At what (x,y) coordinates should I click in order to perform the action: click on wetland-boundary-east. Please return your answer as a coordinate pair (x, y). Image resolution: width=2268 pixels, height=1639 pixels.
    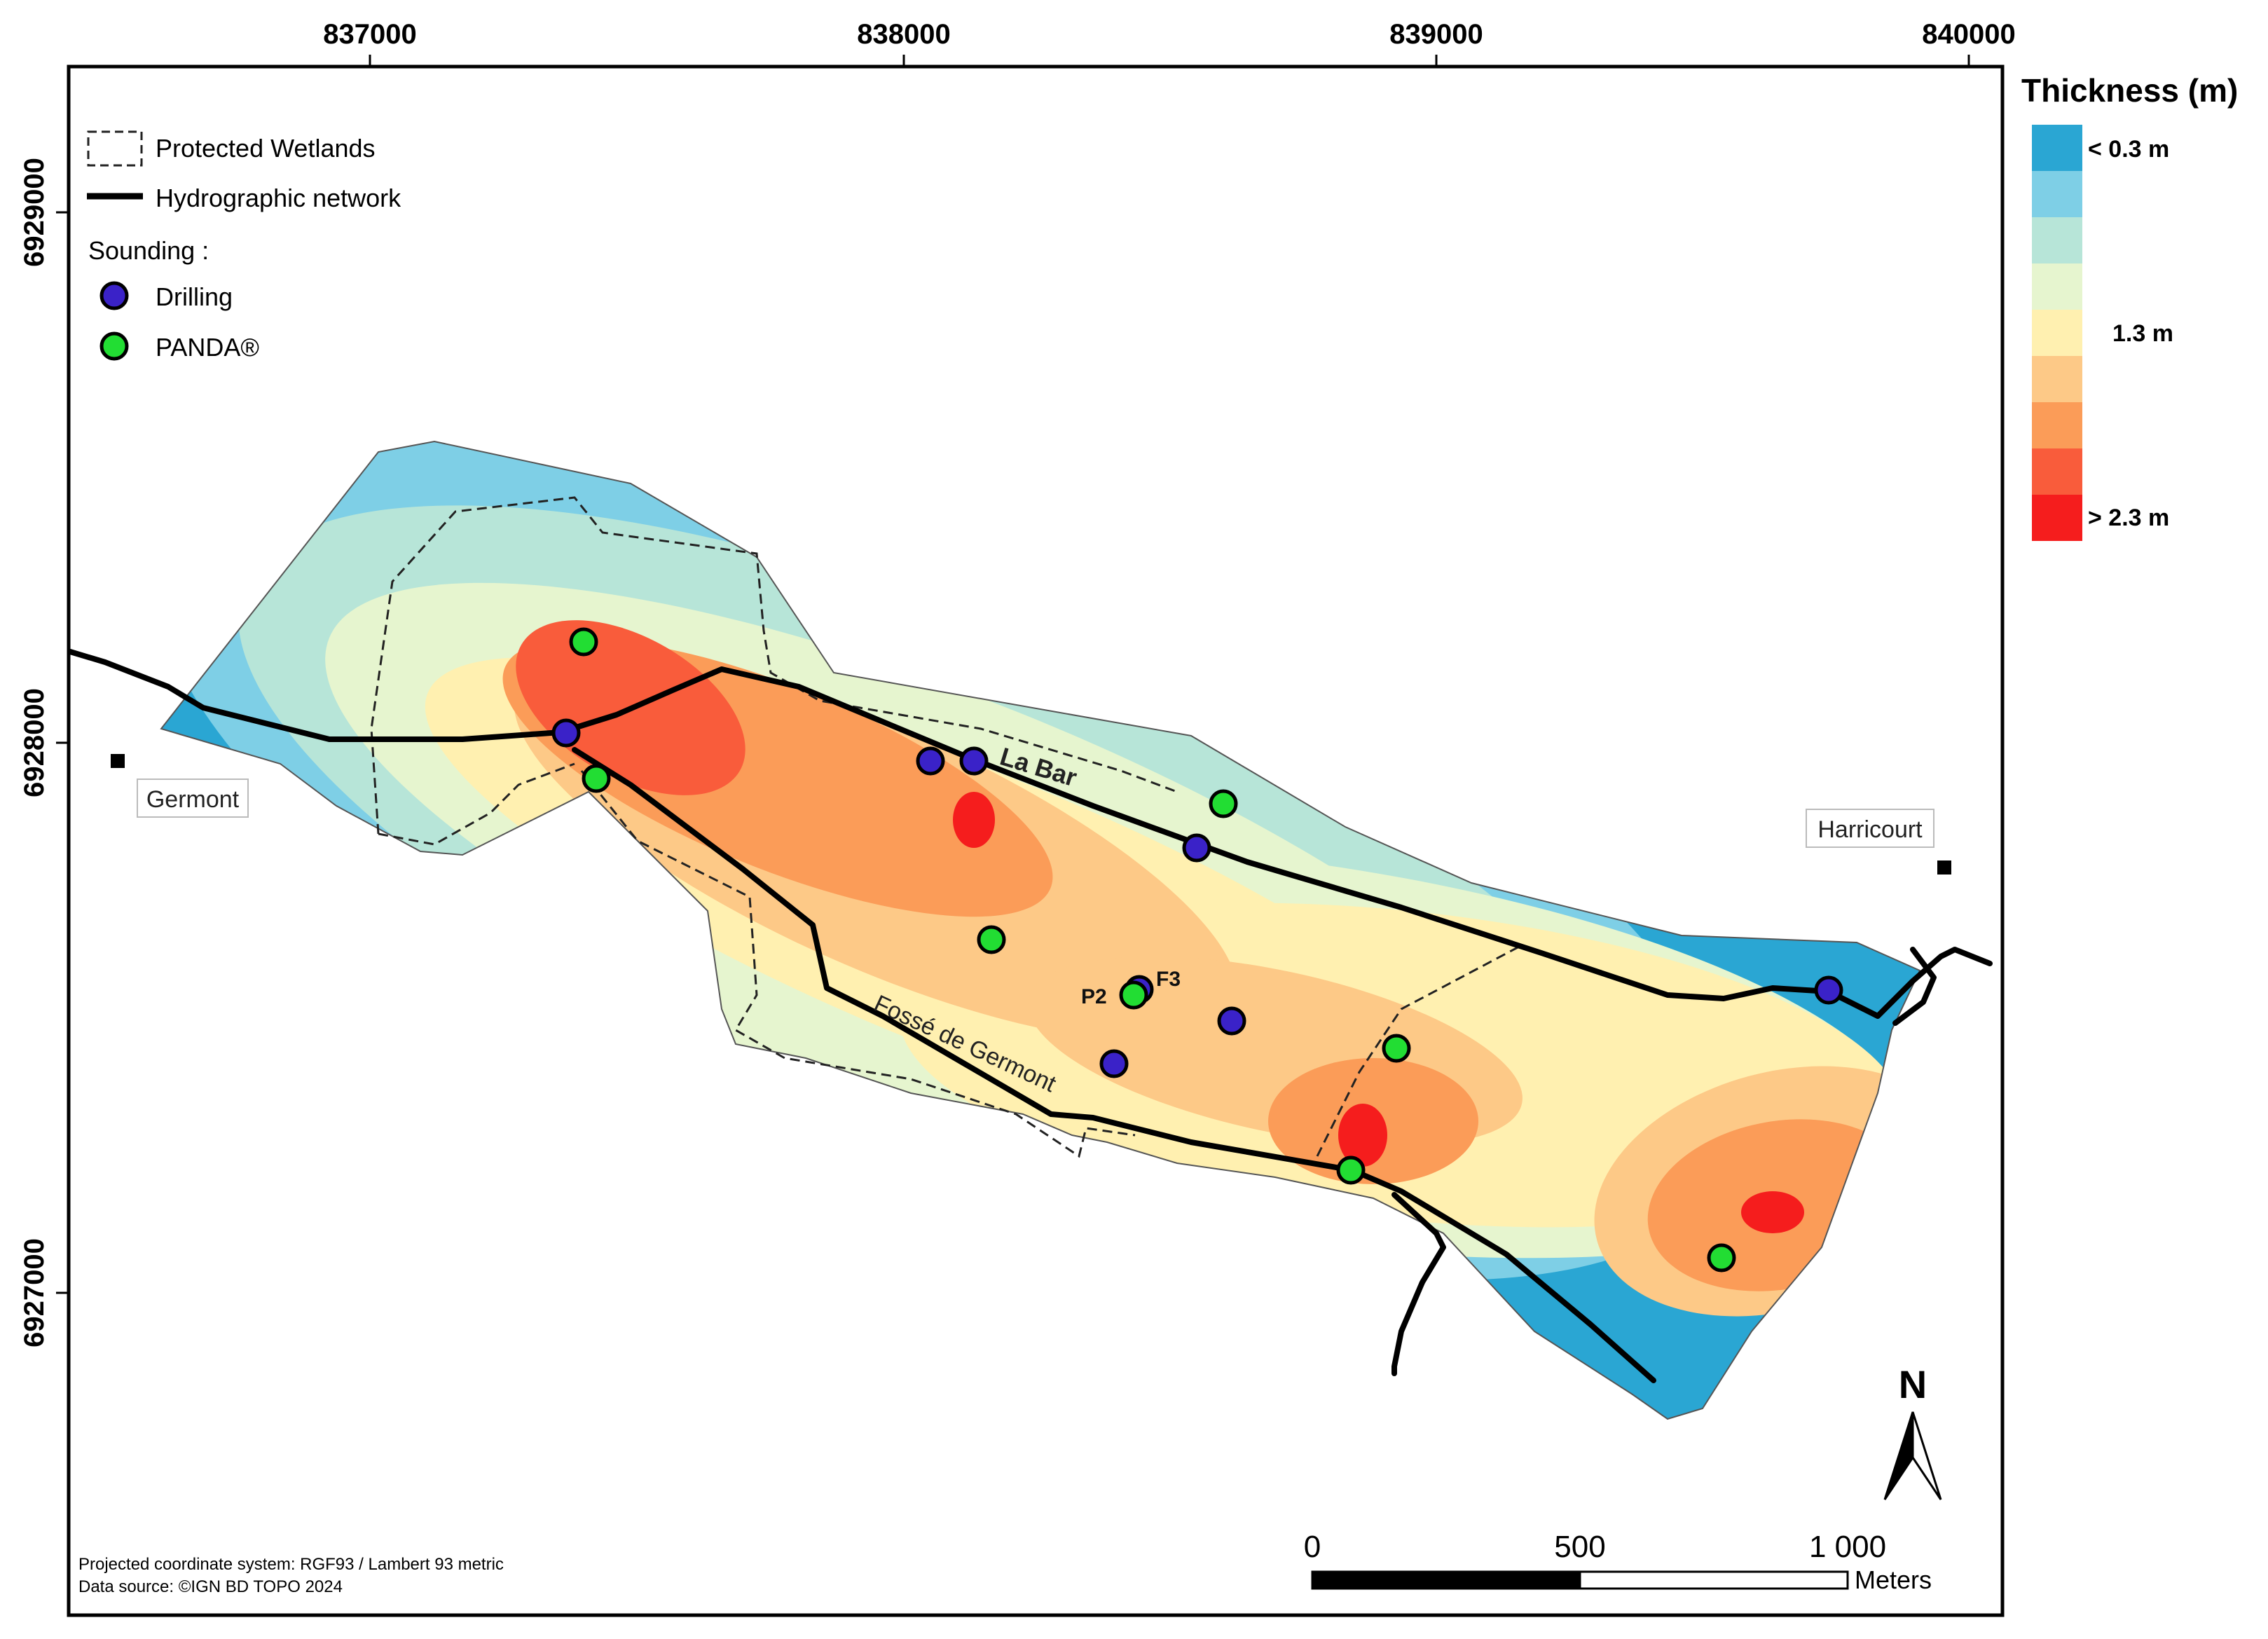
    Looking at the image, I should click on (1418, 1051).